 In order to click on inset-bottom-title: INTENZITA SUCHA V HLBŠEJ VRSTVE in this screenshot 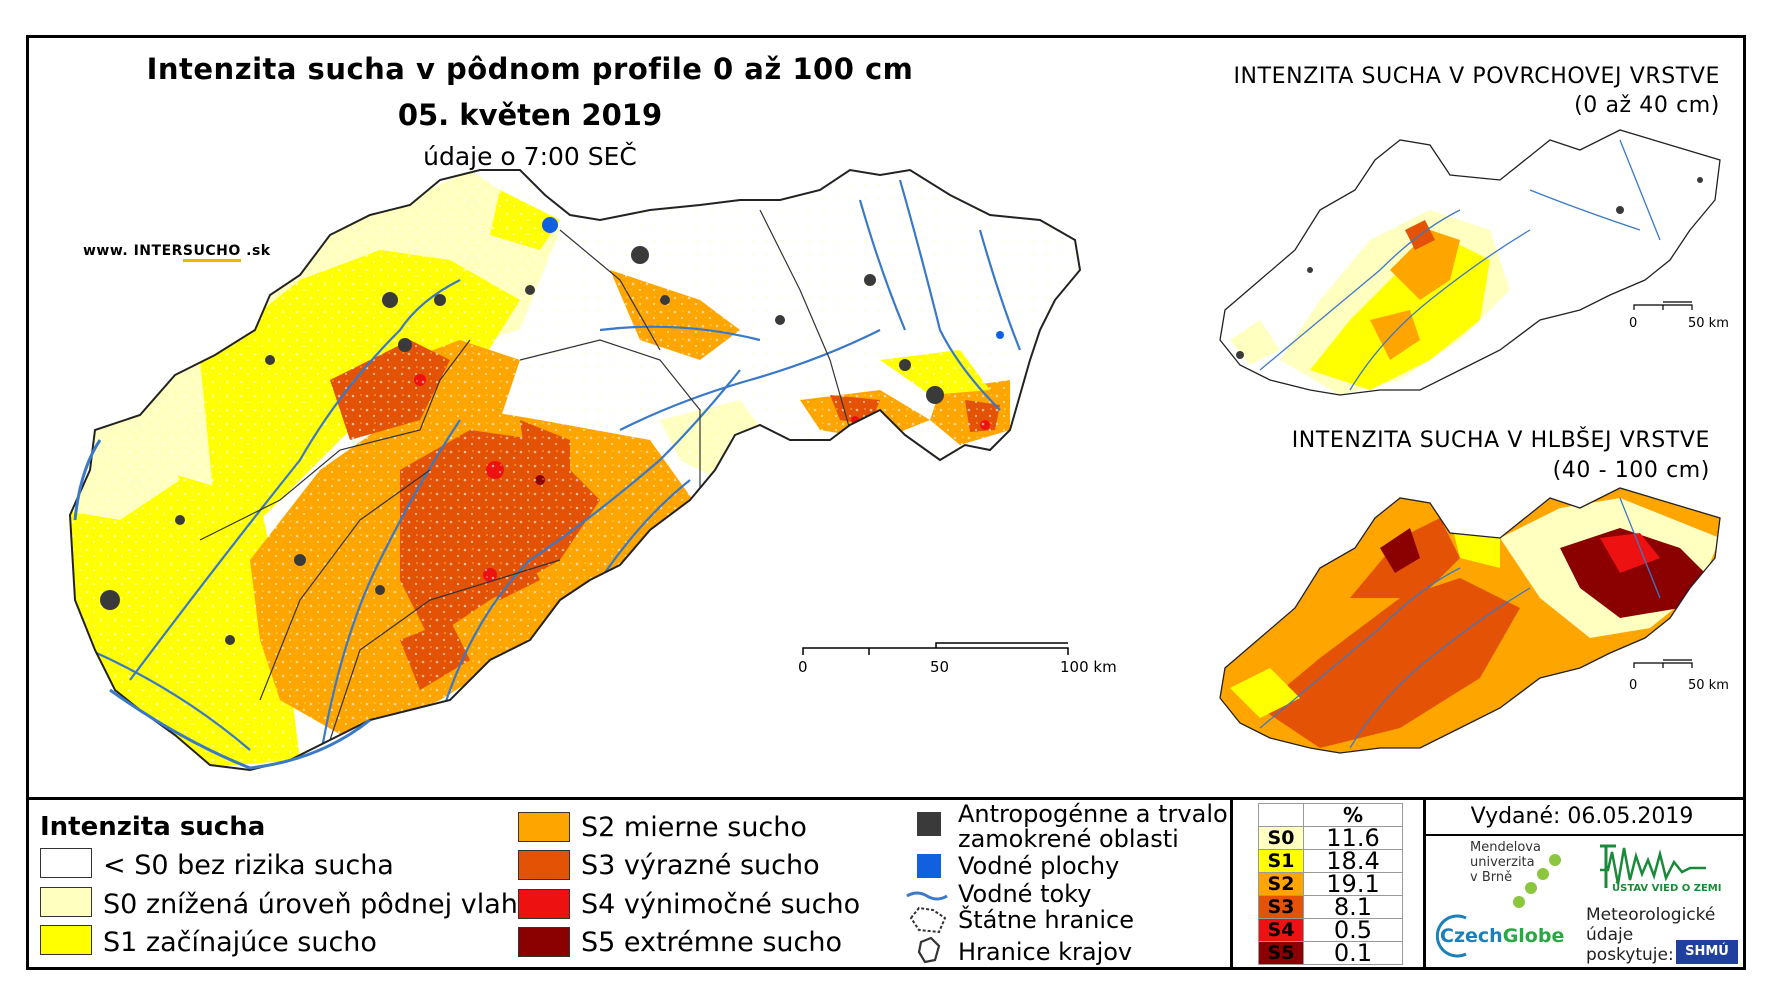, I will do `click(1500, 440)`.